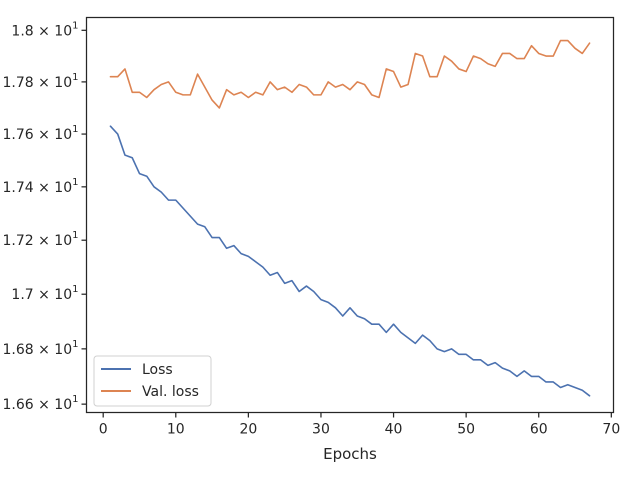 This screenshot has height=480, width=640. Describe the element at coordinates (41, 81) in the screenshot. I see `y-tick-label: 1.78 × 10¹` at that location.